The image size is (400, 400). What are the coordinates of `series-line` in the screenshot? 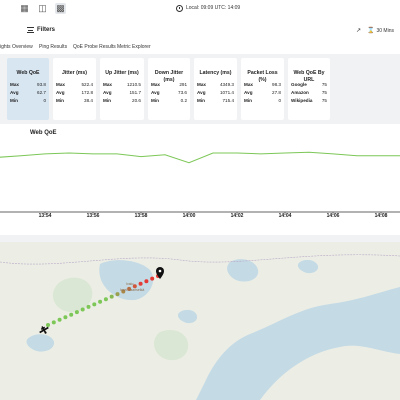 It's located at (200, 157).